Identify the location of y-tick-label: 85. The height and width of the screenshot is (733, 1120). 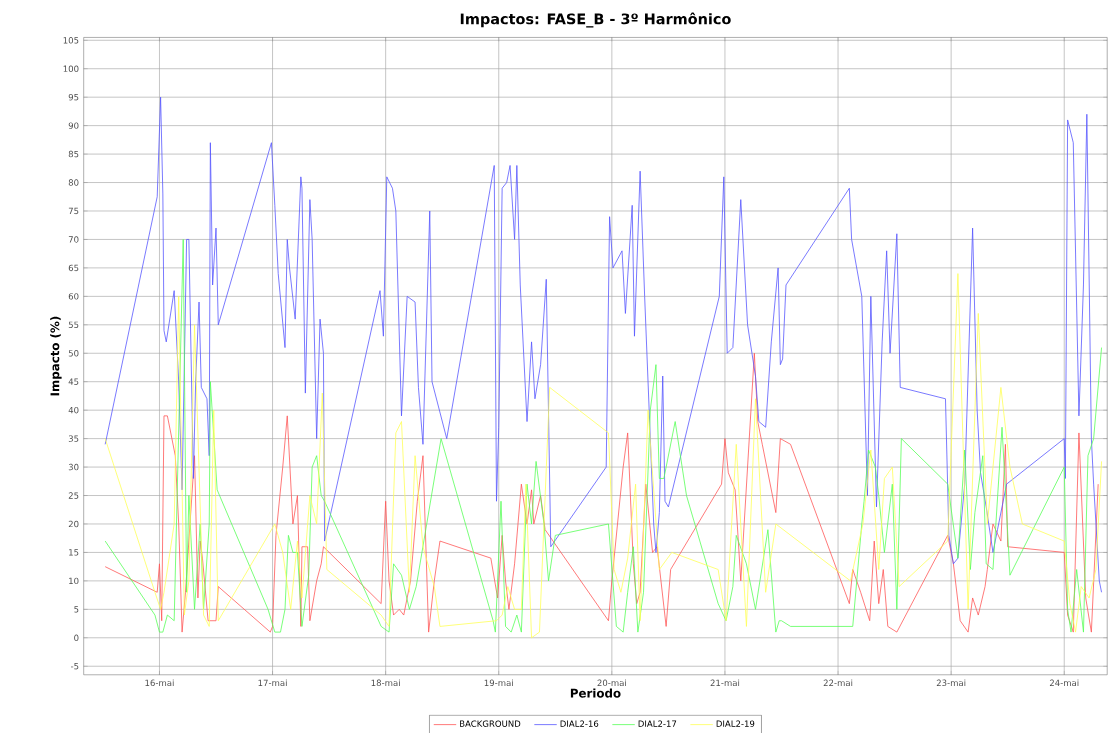
(73, 154).